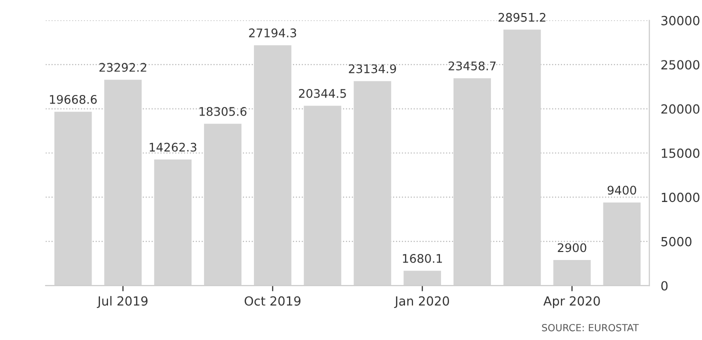 This screenshot has width=702, height=340. I want to click on y-tick-label: 25000, so click(680, 65).